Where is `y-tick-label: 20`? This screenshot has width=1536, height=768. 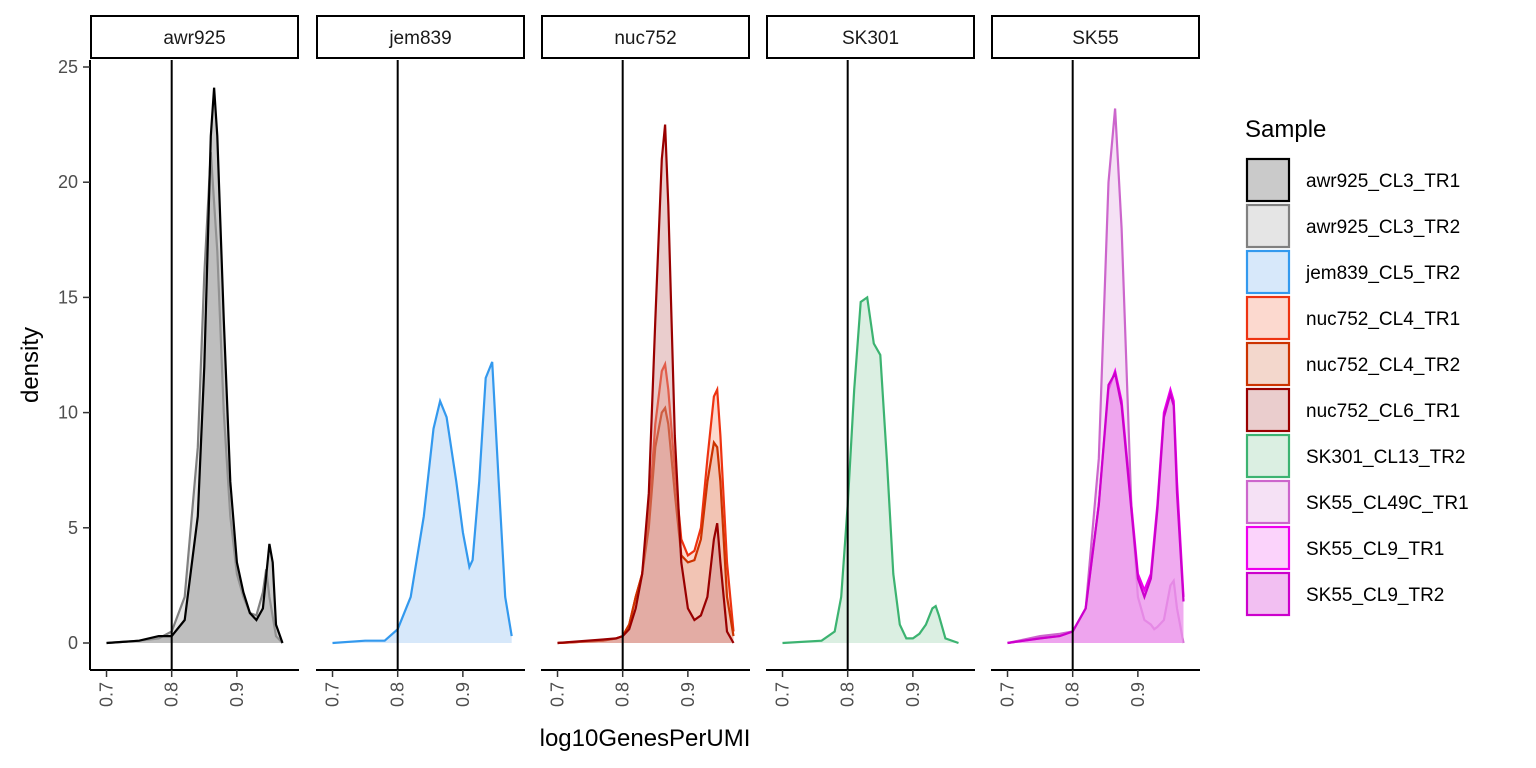 y-tick-label: 20 is located at coordinates (68, 182).